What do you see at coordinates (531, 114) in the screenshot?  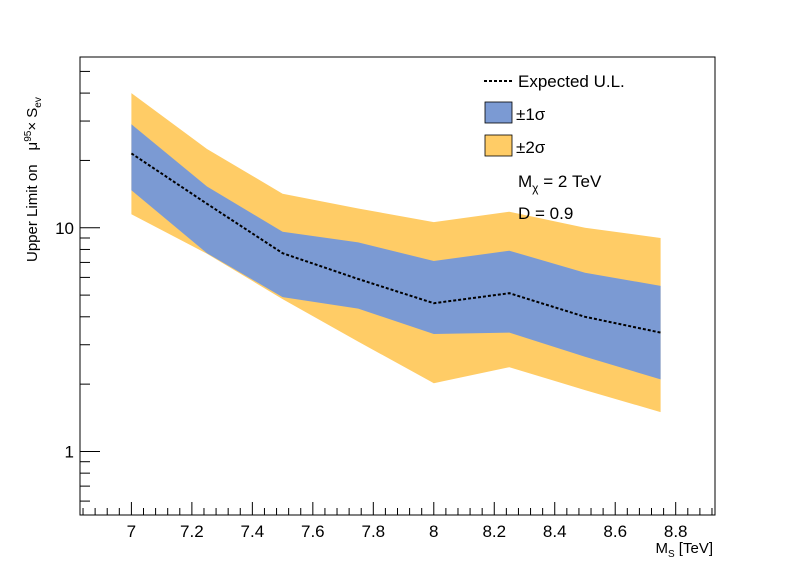 I see `legend-one-sigma-label: ±1σ` at bounding box center [531, 114].